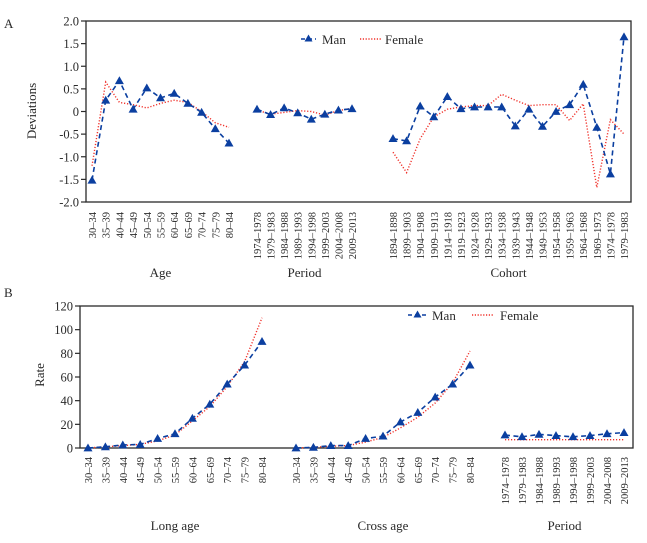 This screenshot has height=543, width=647. What do you see at coordinates (175, 525) in the screenshot?
I see `x-axis-label: Long age` at bounding box center [175, 525].